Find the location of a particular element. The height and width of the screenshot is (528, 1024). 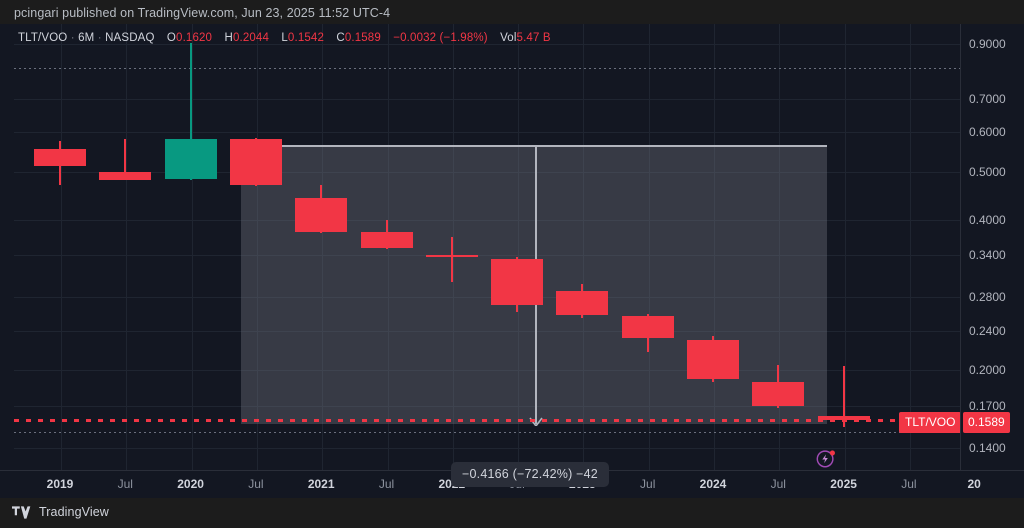

legend-low-label: L is located at coordinates (284, 38).